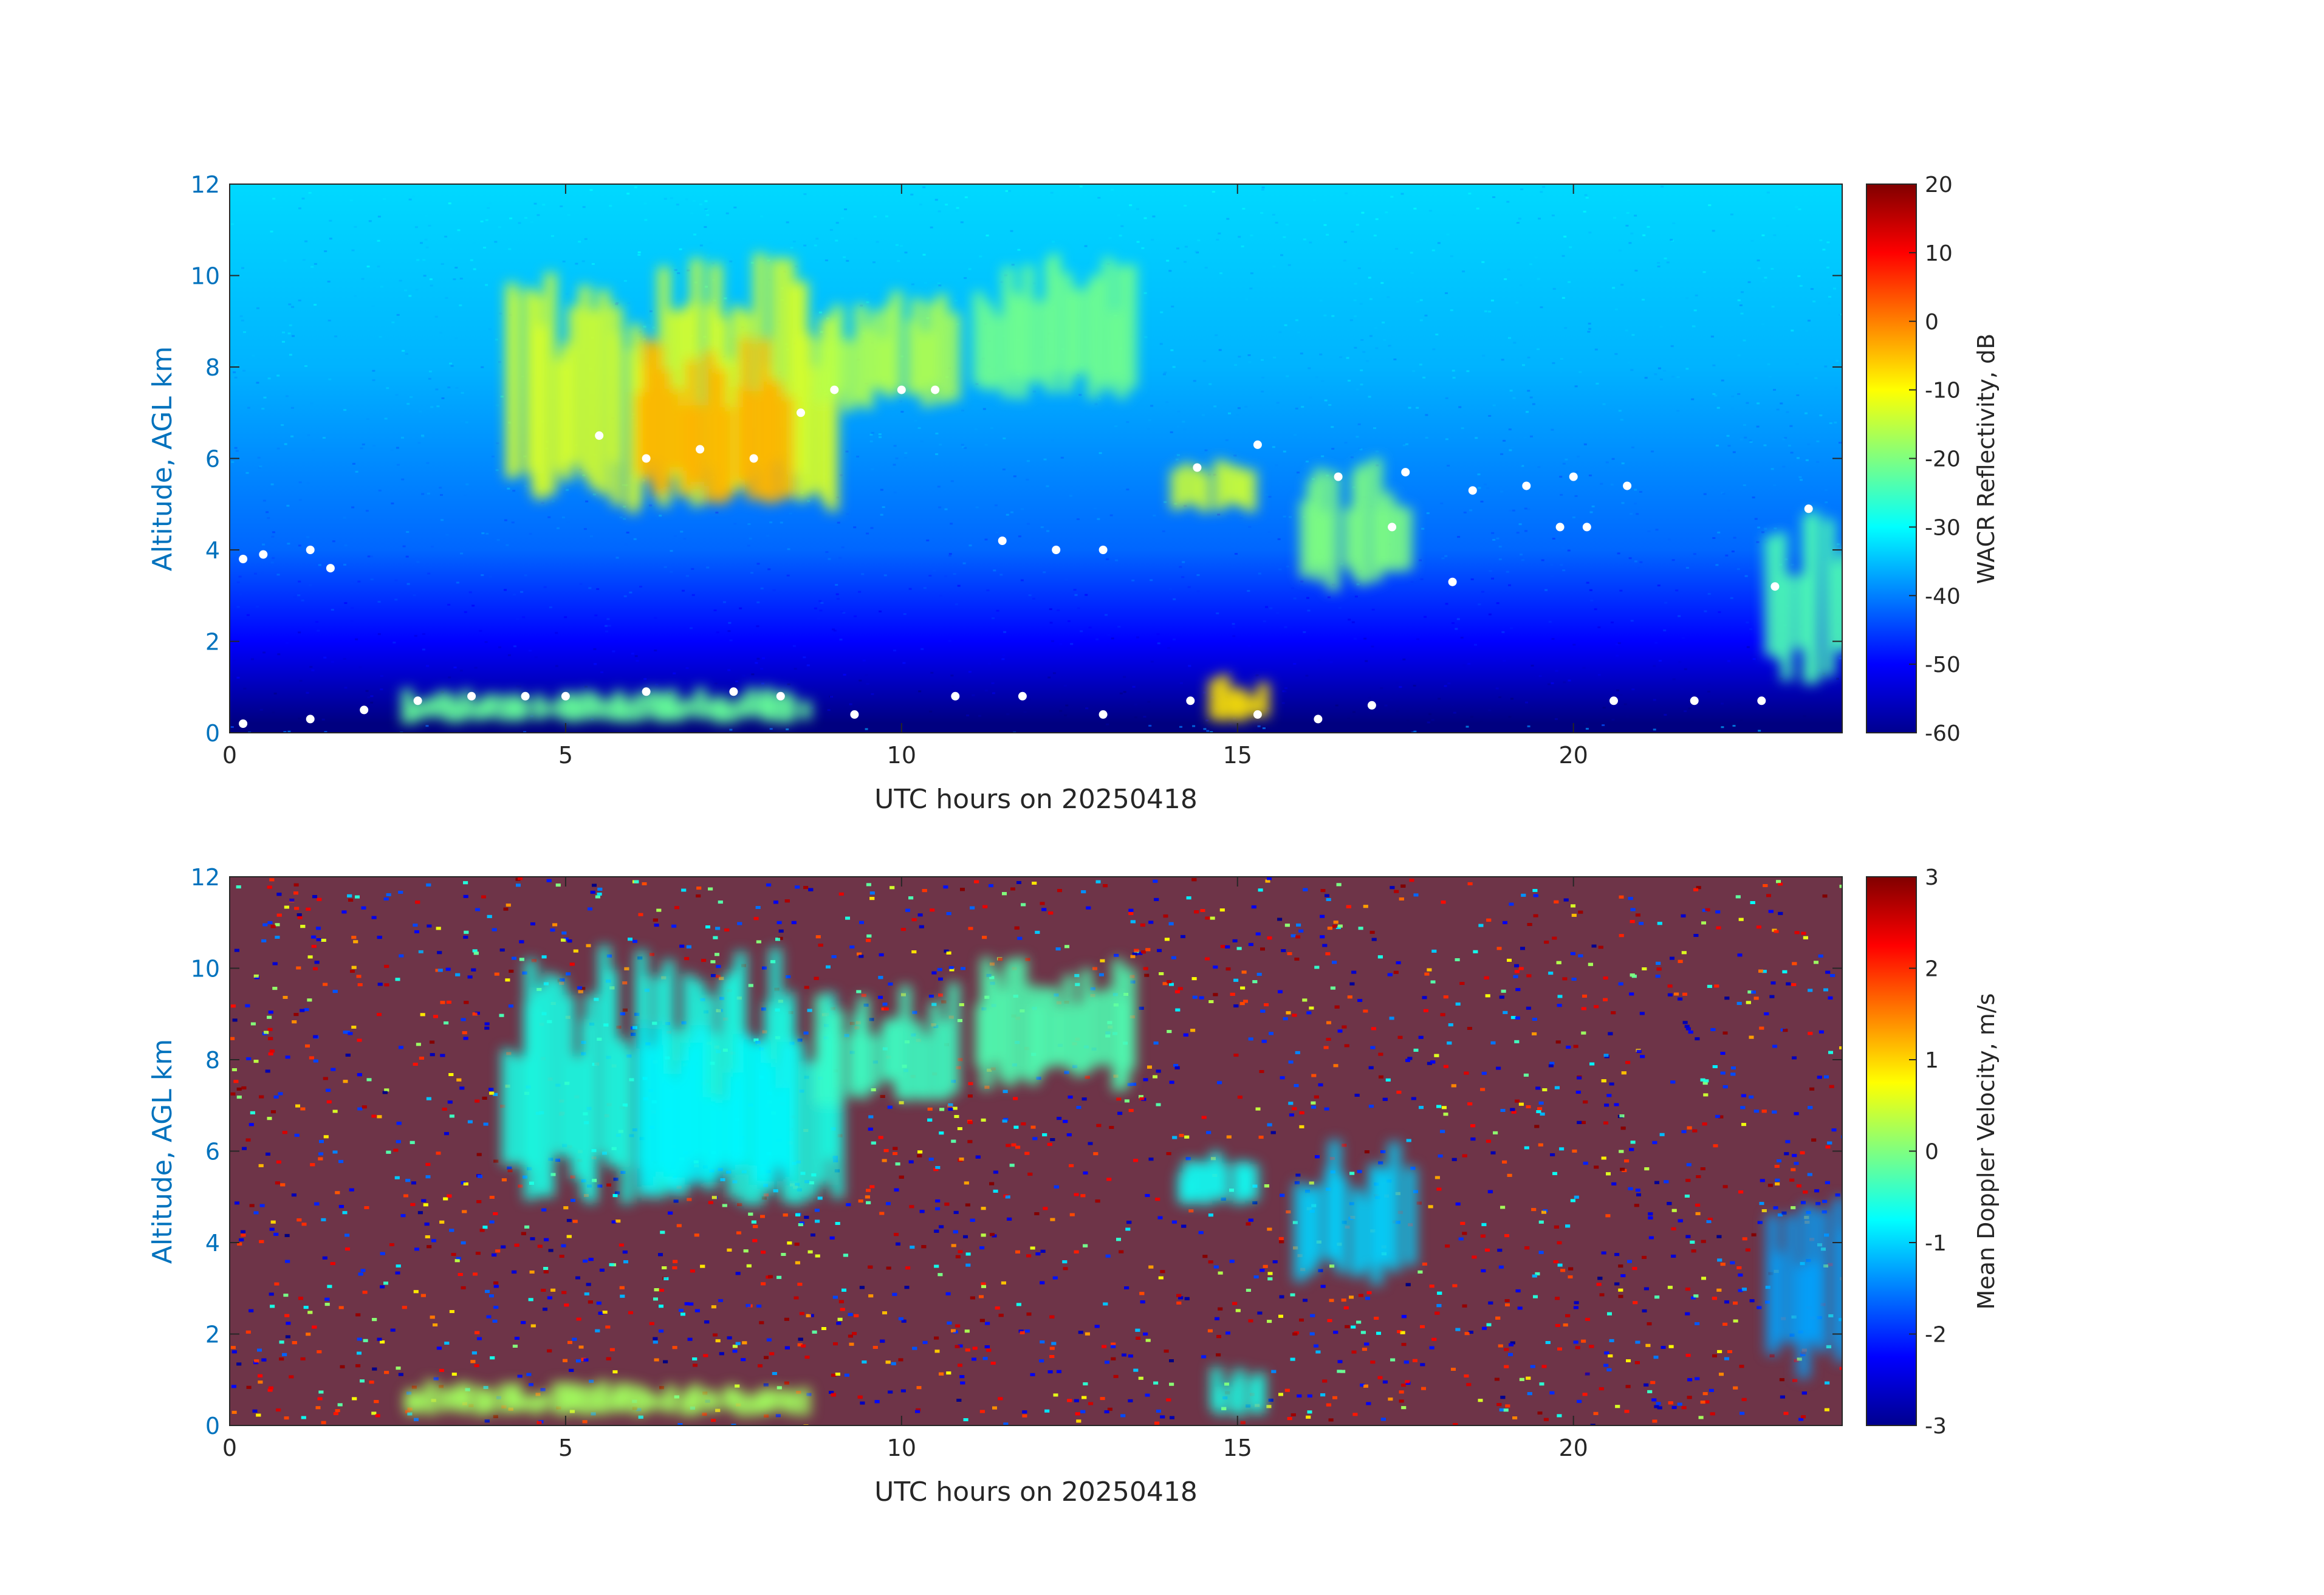 This screenshot has width=2324, height=1595. Describe the element at coordinates (1943, 665) in the screenshot. I see `colorbar-tick-label: -50` at that location.